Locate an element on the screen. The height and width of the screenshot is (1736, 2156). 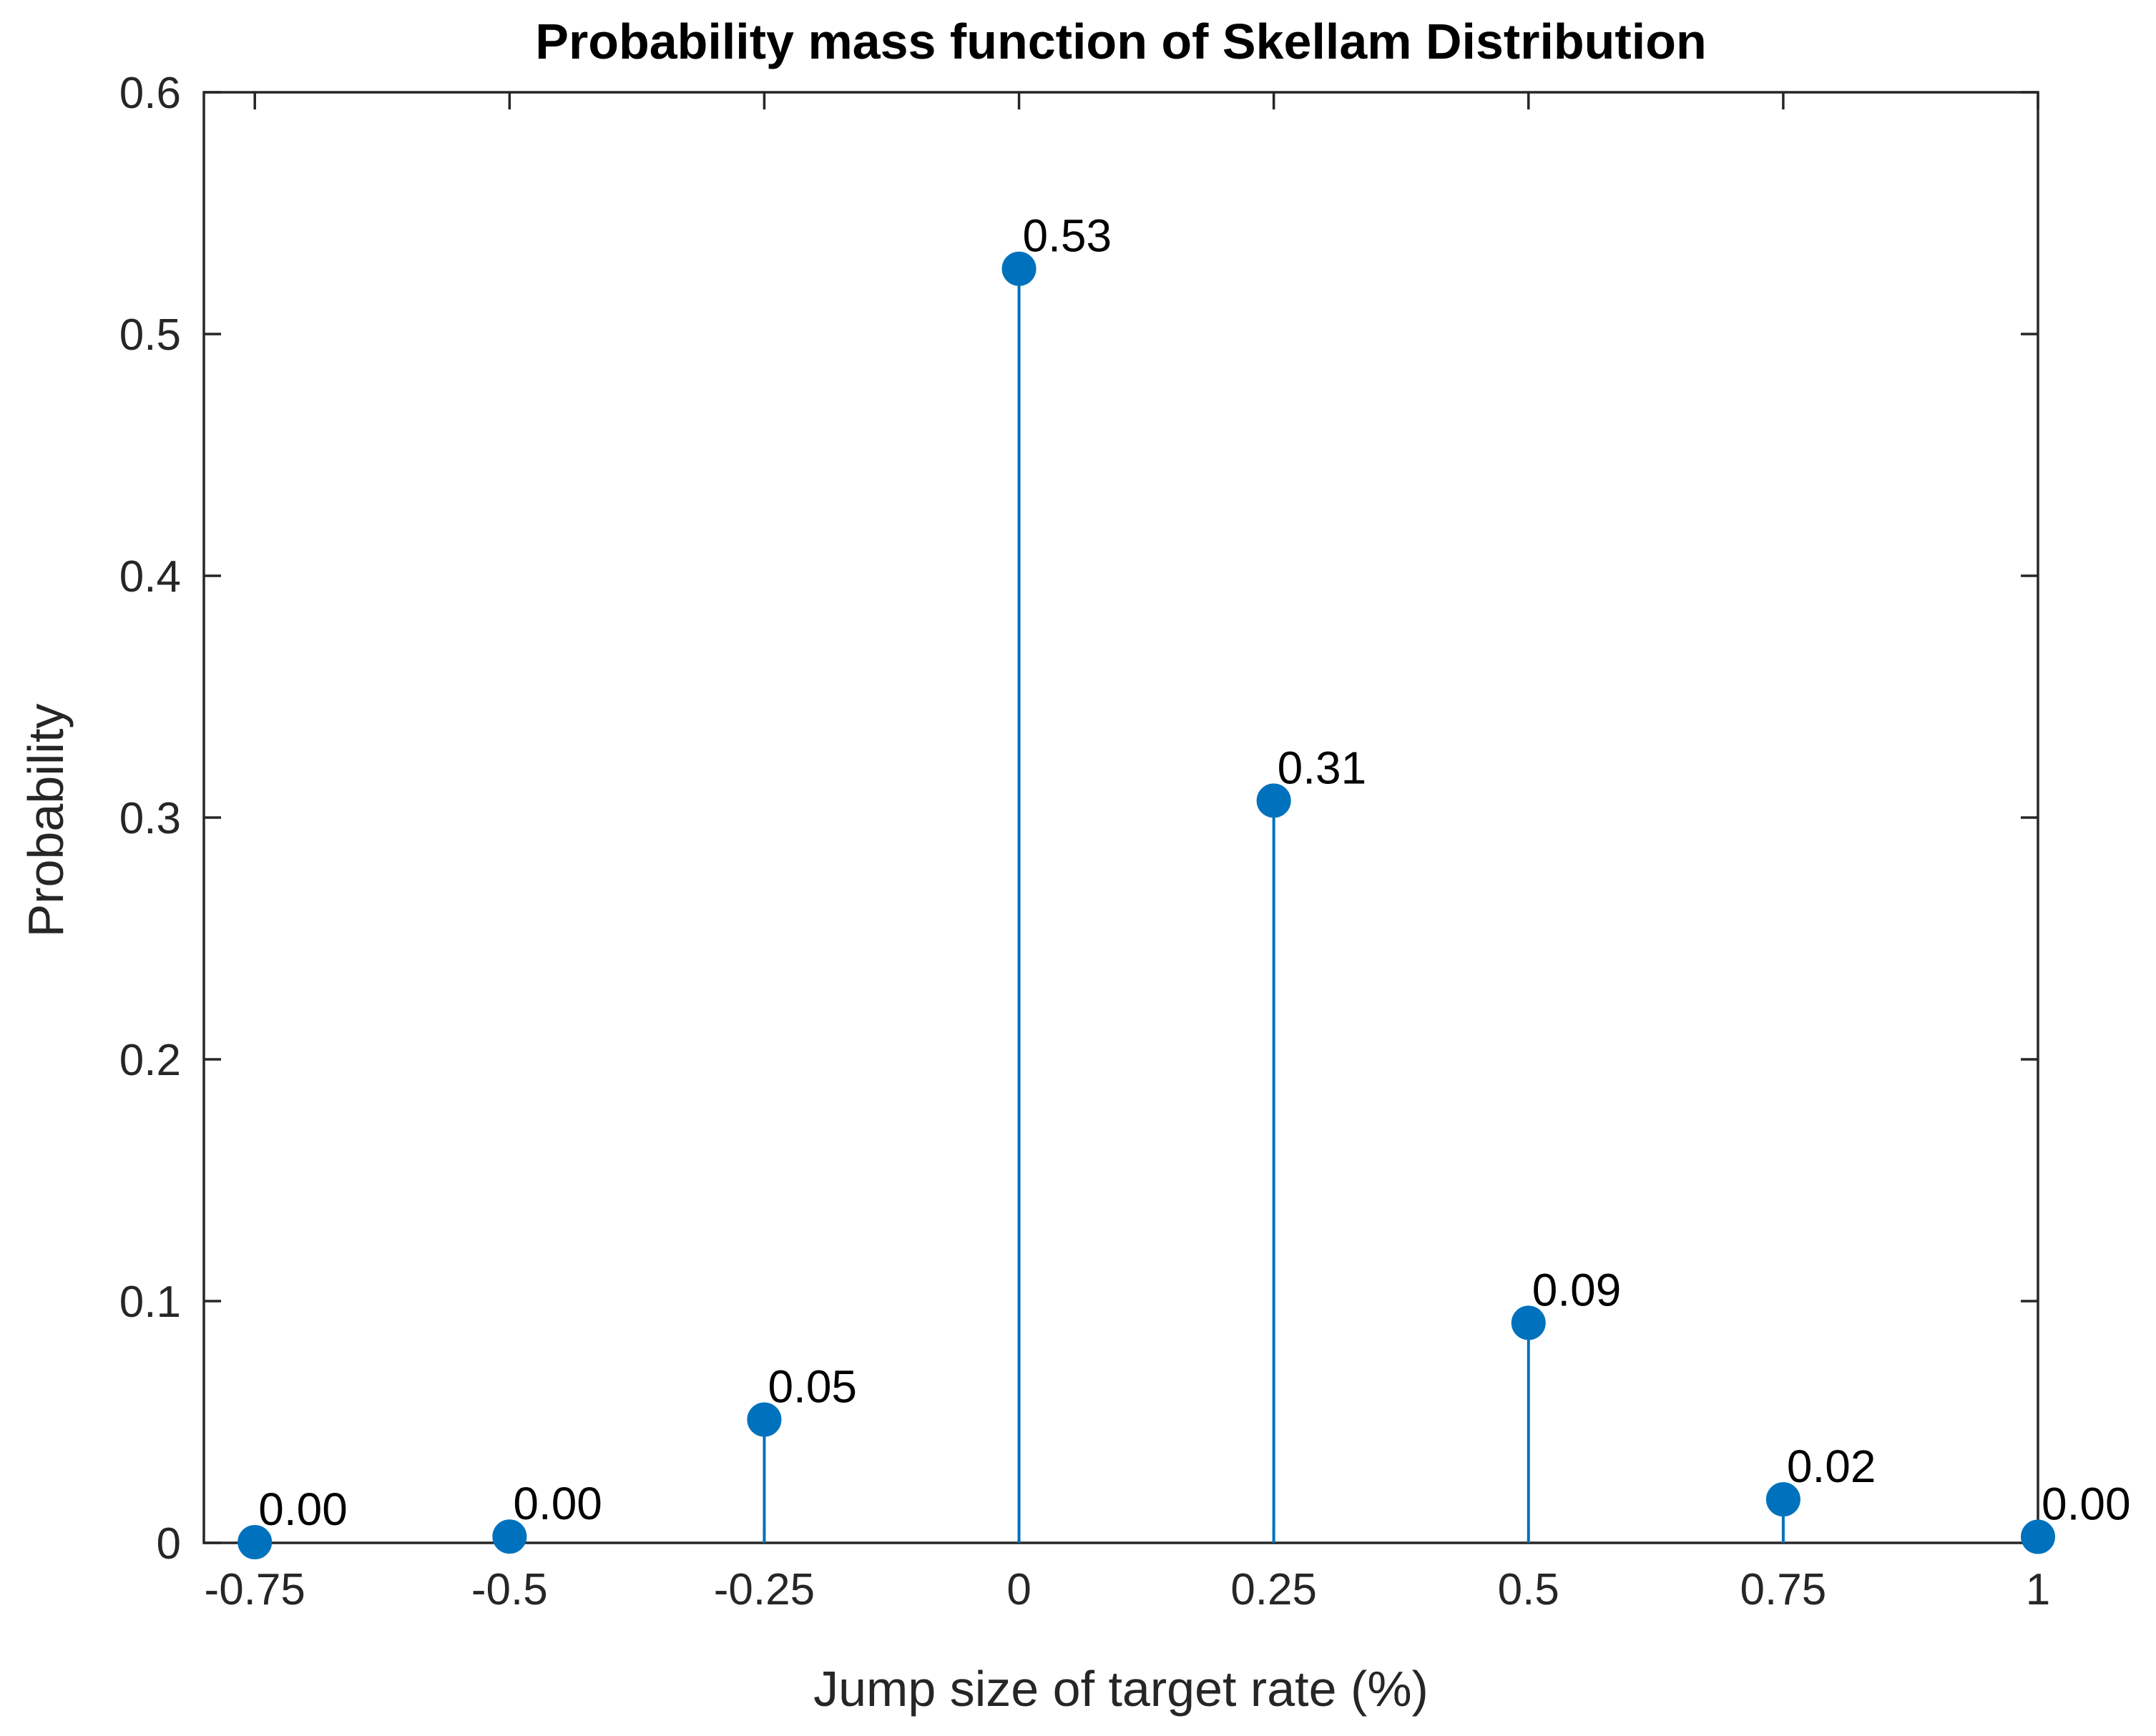
x-axis-label: Jump size of target rate (%) is located at coordinates (1121, 1689).